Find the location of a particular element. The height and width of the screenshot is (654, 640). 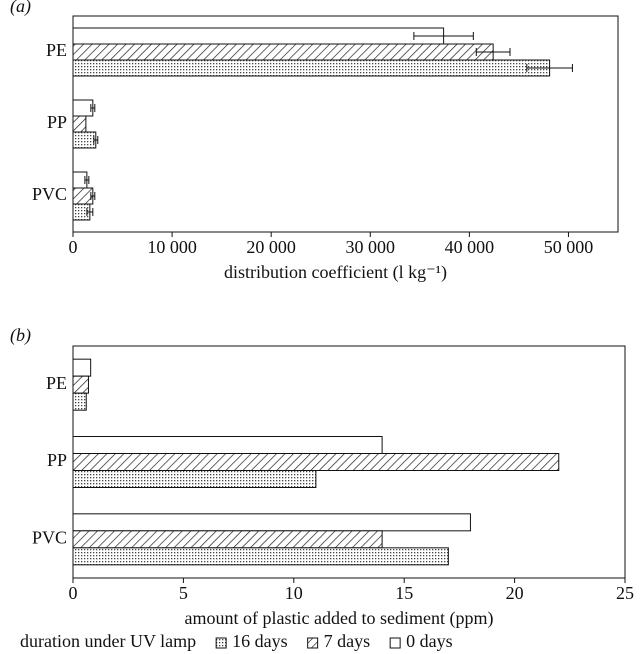

x-tick-label: 30 000 is located at coordinates (371, 247).